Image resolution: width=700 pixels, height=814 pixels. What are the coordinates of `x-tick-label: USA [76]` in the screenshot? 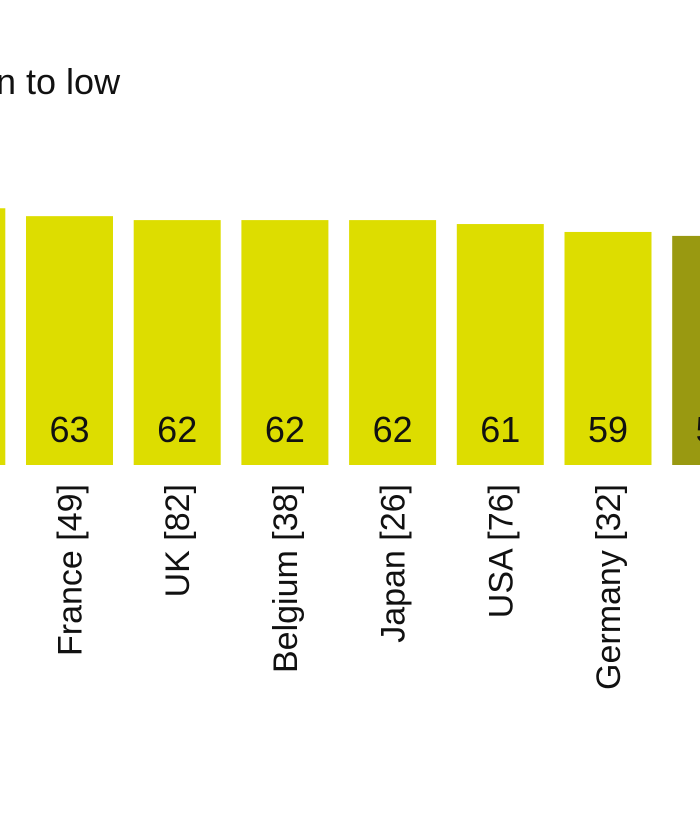 It's located at (501, 551).